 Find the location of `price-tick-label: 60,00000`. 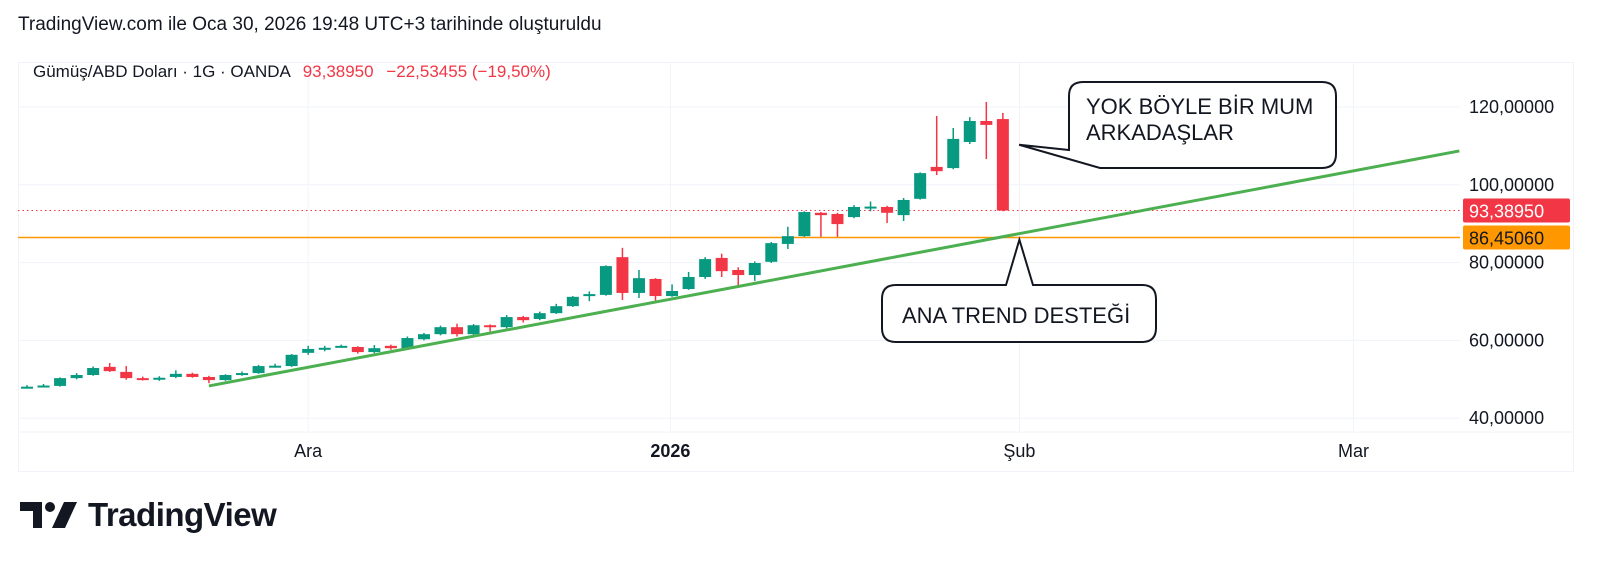

price-tick-label: 60,00000 is located at coordinates (1506, 340).